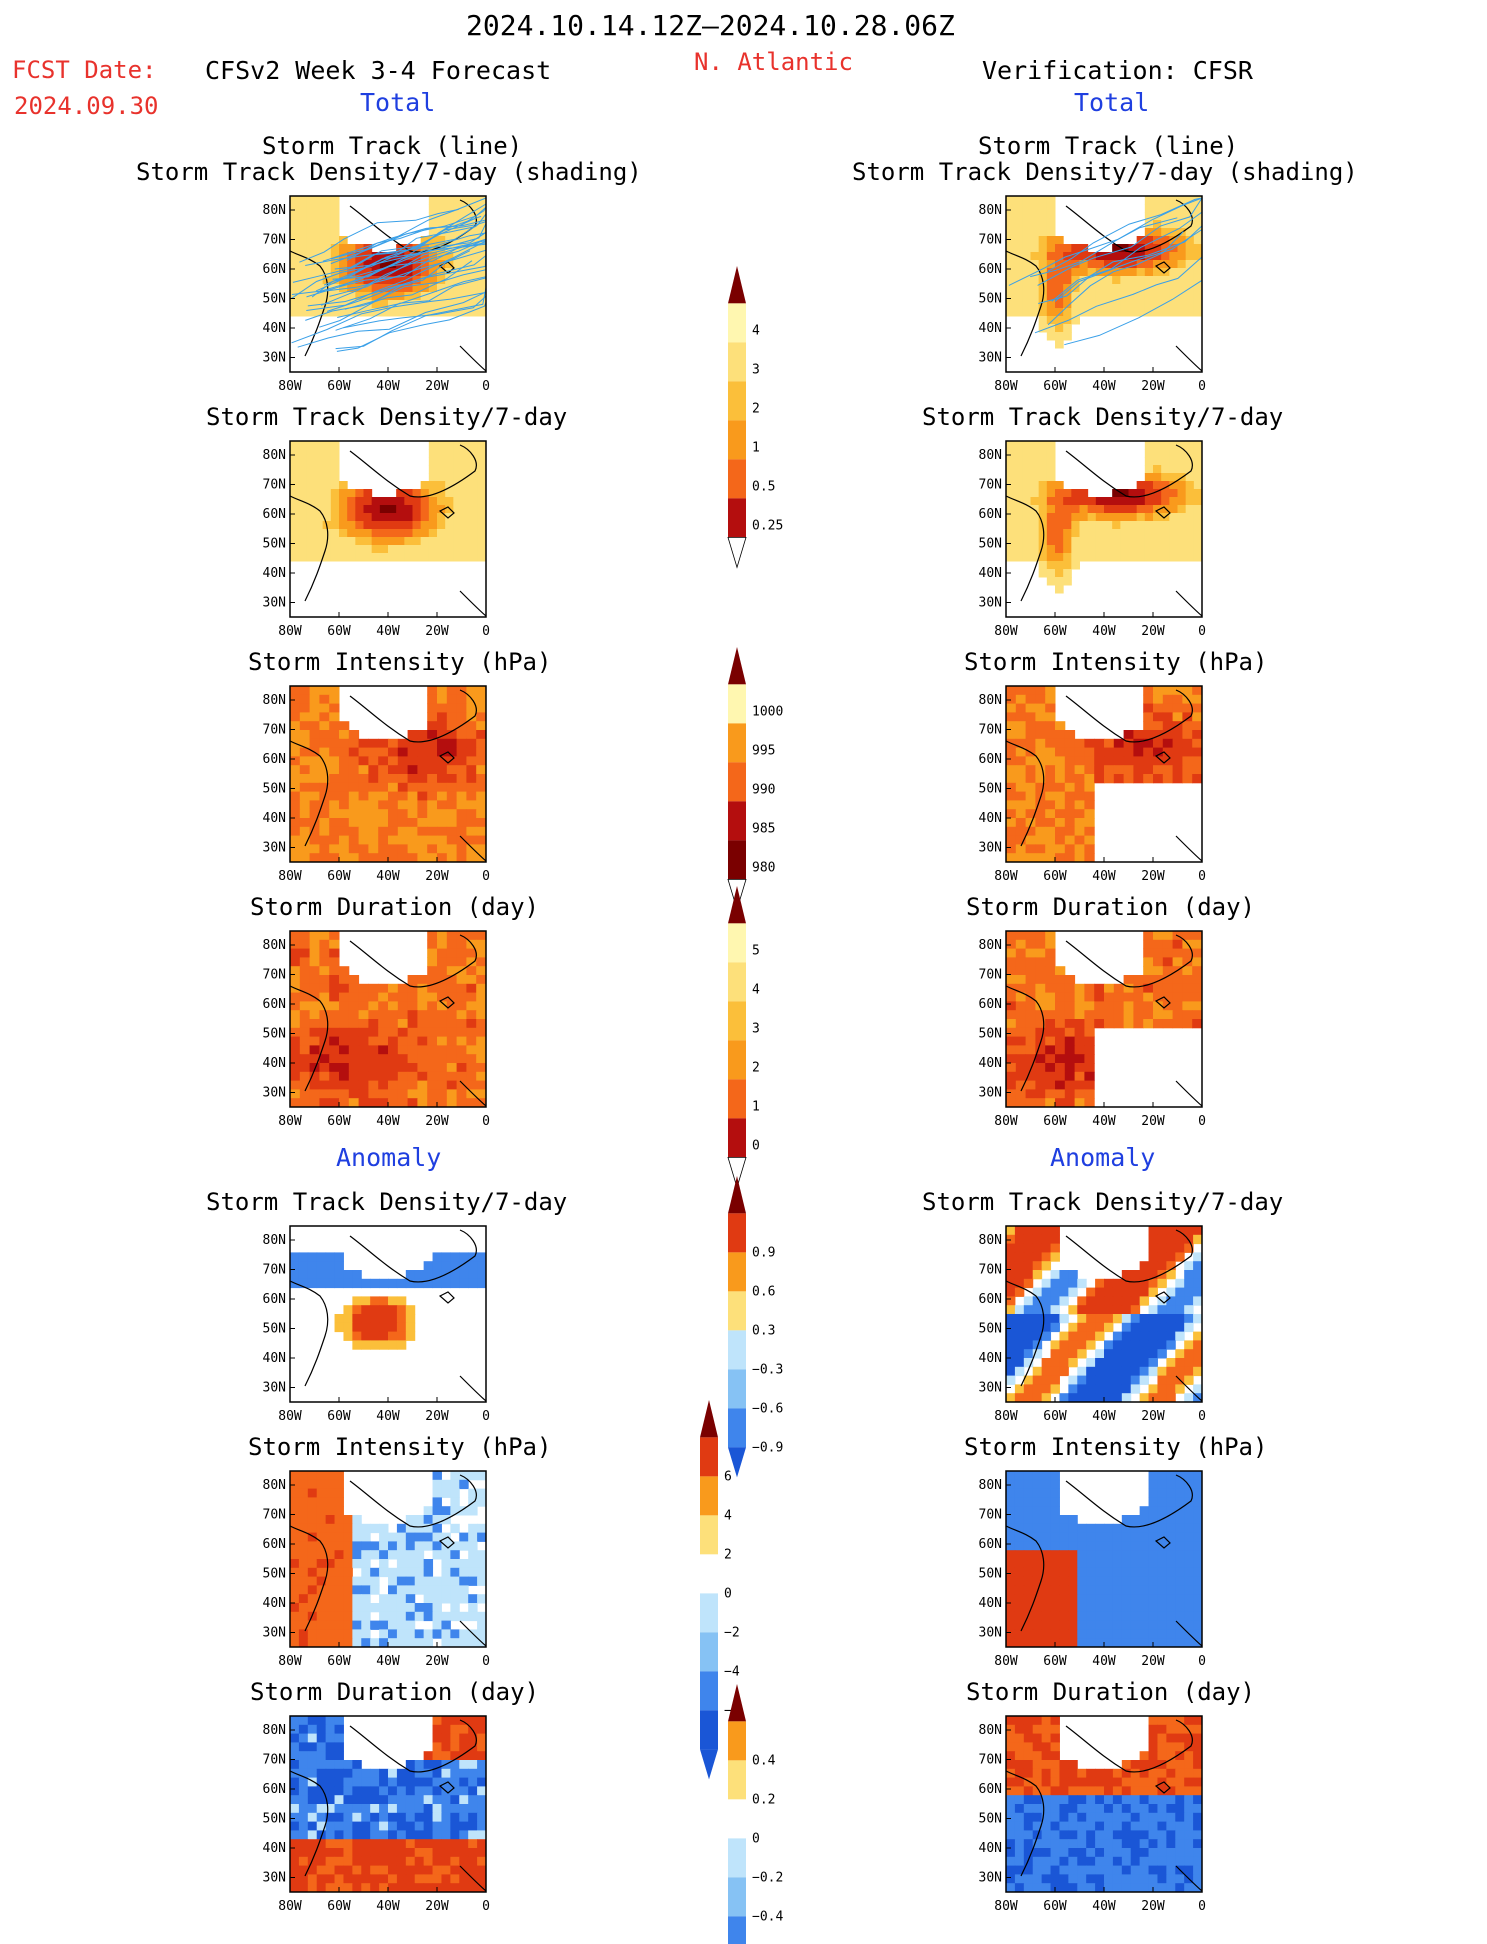 This screenshot has height=1944, width=1487. Describe the element at coordinates (1110, 907) in the screenshot. I see `right-duration-title: Storm Duration (day)` at that location.